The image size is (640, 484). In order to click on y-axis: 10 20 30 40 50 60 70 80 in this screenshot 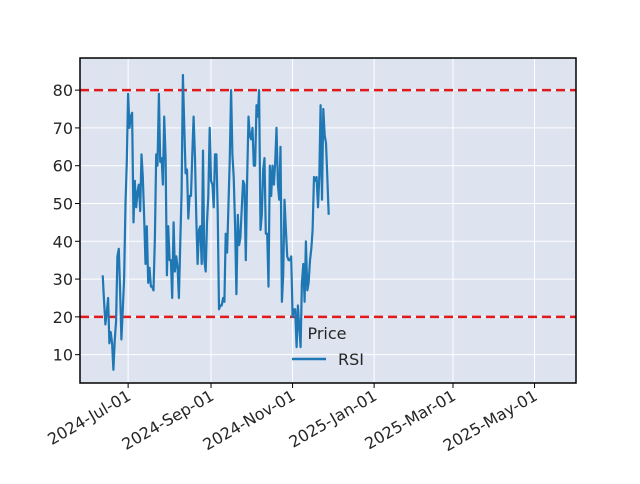, I will do `click(66, 223)`.